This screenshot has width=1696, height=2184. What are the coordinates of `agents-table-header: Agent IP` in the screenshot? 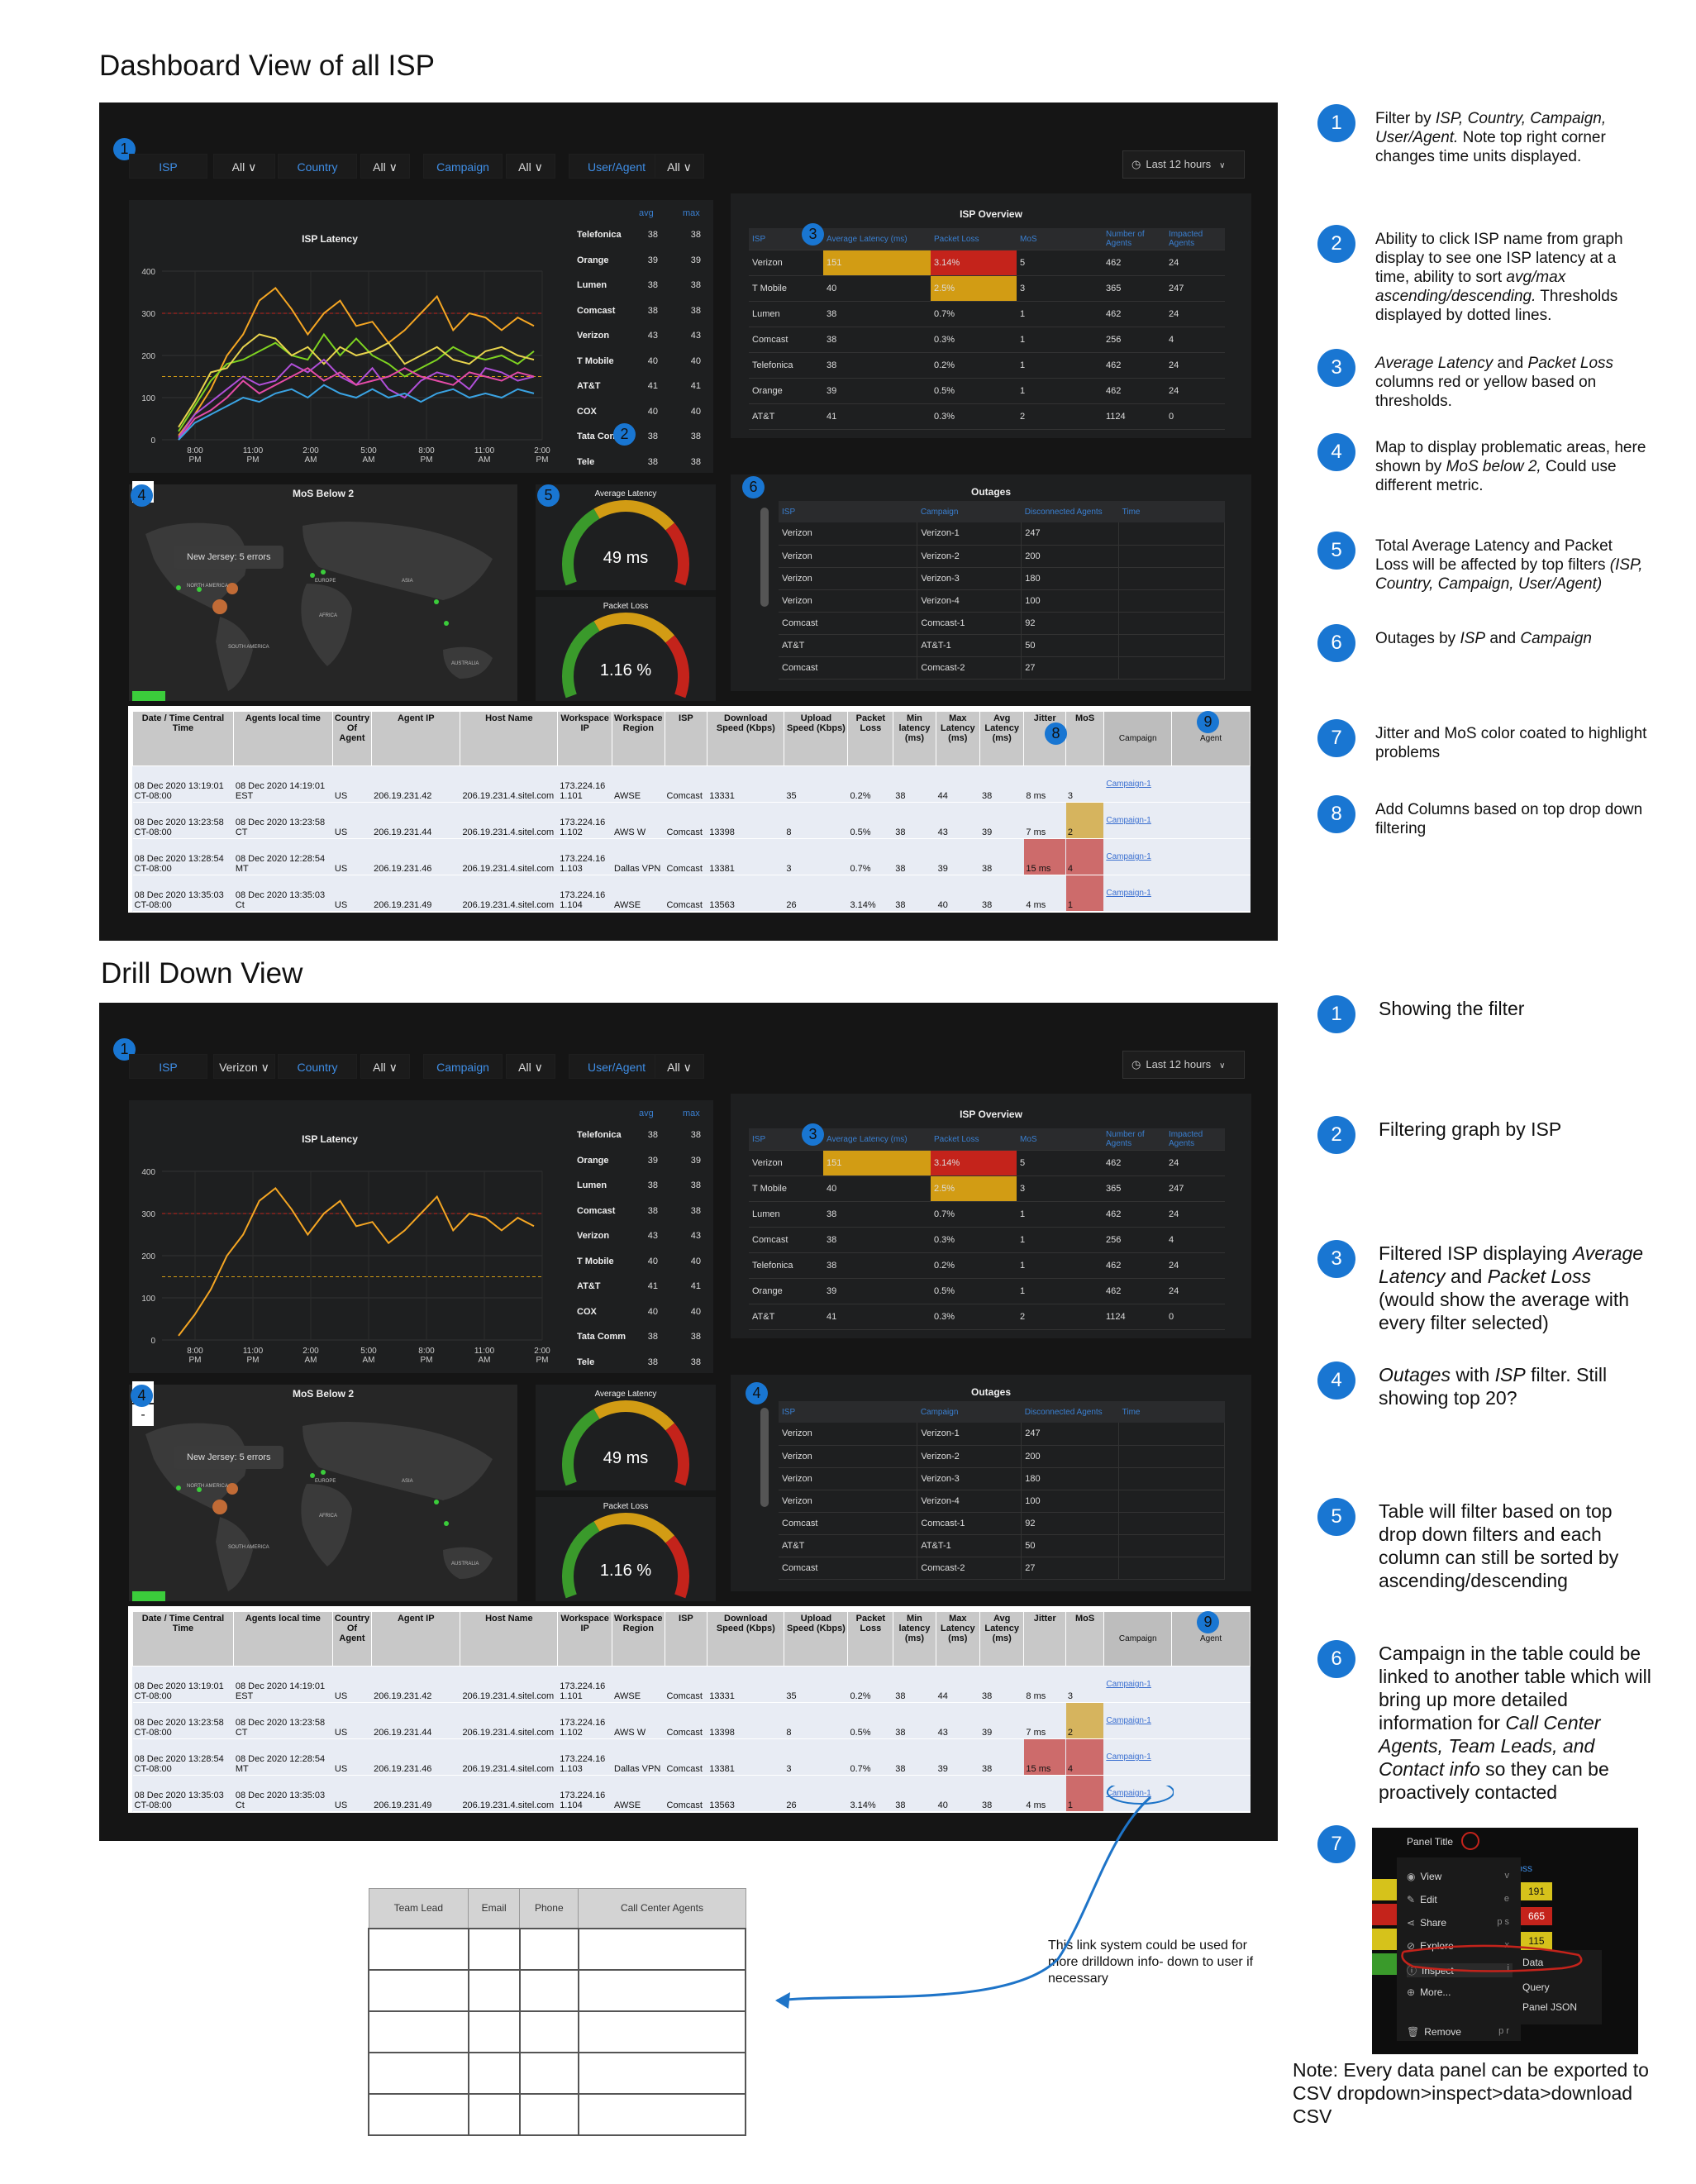 It's located at (416, 1639).